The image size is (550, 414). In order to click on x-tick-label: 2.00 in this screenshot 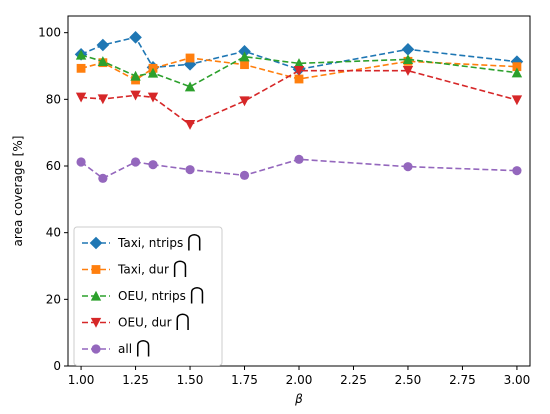, I will do `click(299, 380)`.